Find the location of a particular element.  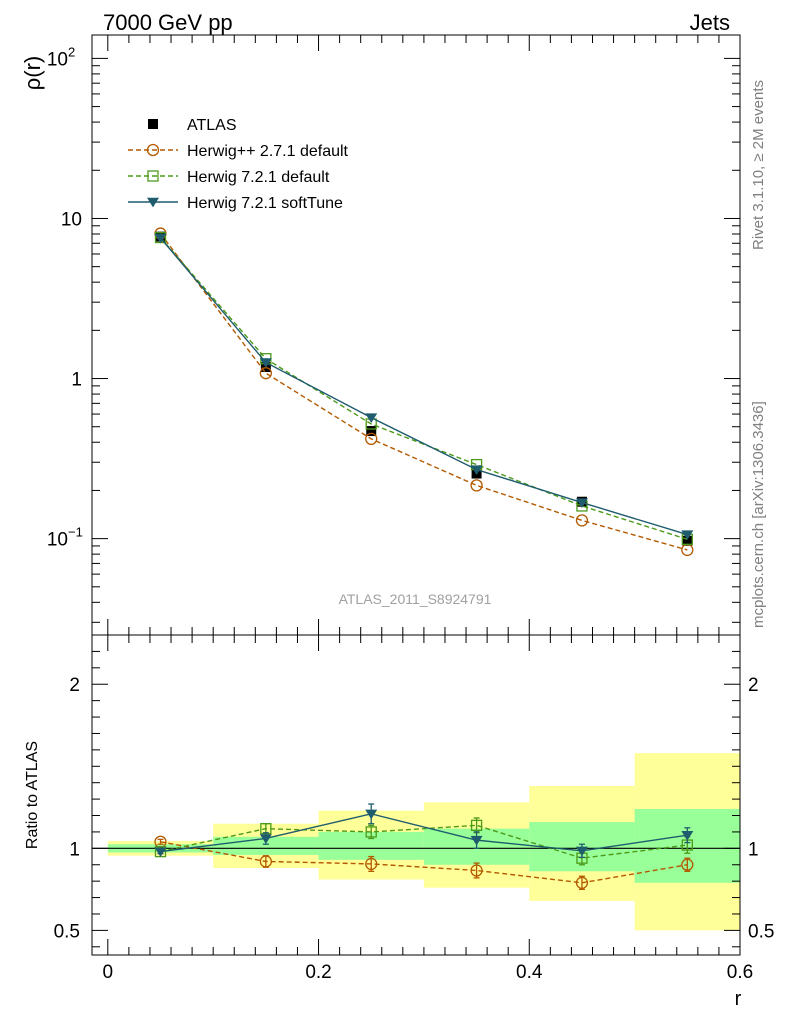

legend-label: ATLAS is located at coordinates (212, 125).